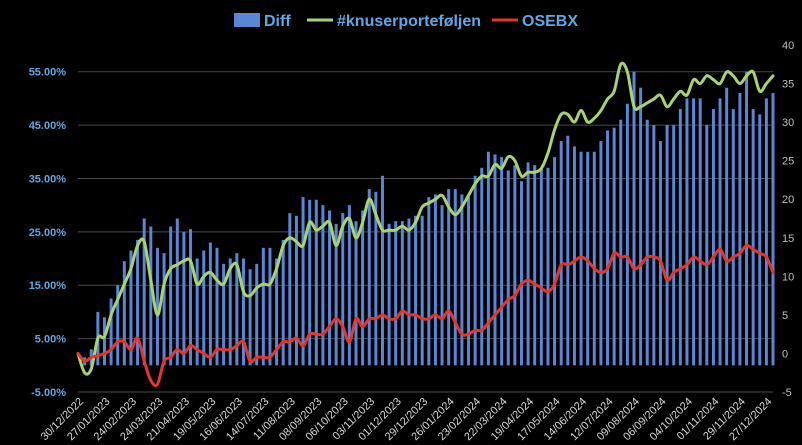  What do you see at coordinates (788, 123) in the screenshot?
I see `right-axis-tick-label: 30` at bounding box center [788, 123].